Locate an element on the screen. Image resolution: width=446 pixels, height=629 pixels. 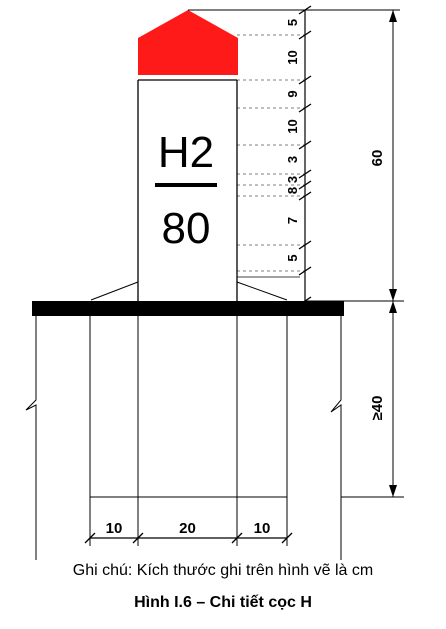
dim-ticks is located at coordinates (274, 155).